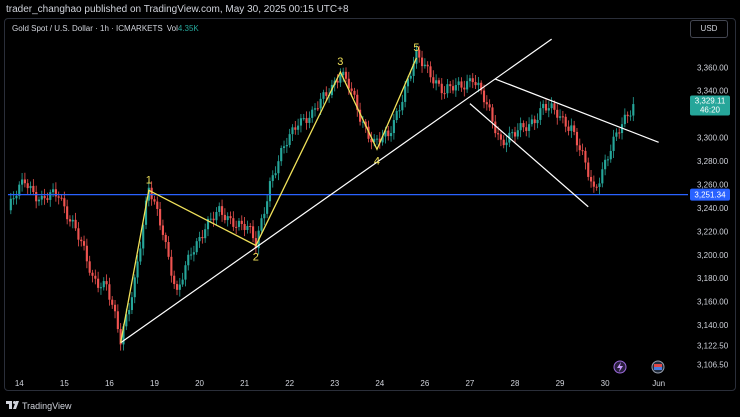 Image resolution: width=740 pixels, height=417 pixels. Describe the element at coordinates (47, 406) in the screenshot. I see `footer-brand: TradingView` at that location.